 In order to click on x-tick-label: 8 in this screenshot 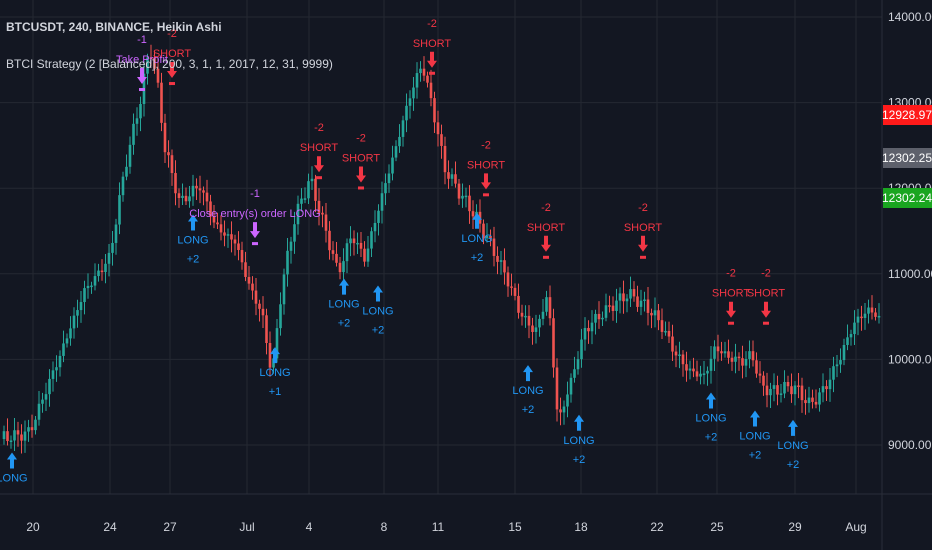, I will do `click(384, 527)`.